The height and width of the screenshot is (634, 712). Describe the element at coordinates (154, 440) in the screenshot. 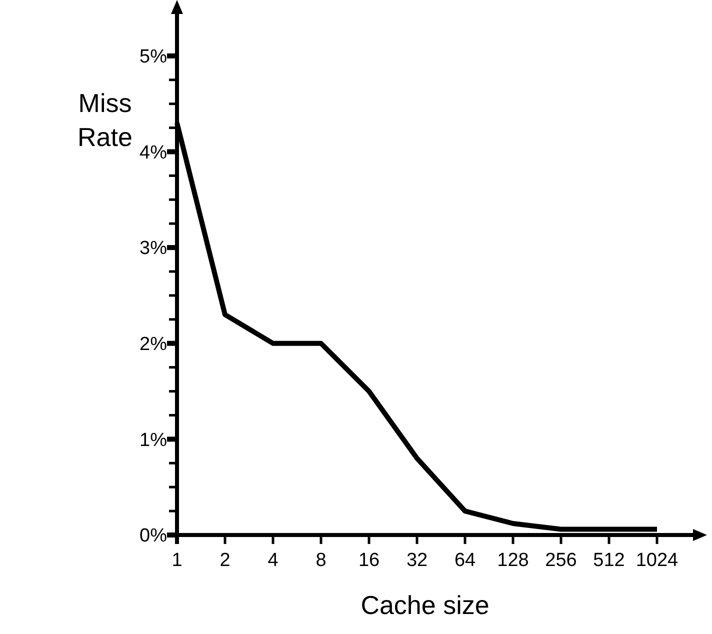

I see `y-tick-label: 1%` at that location.